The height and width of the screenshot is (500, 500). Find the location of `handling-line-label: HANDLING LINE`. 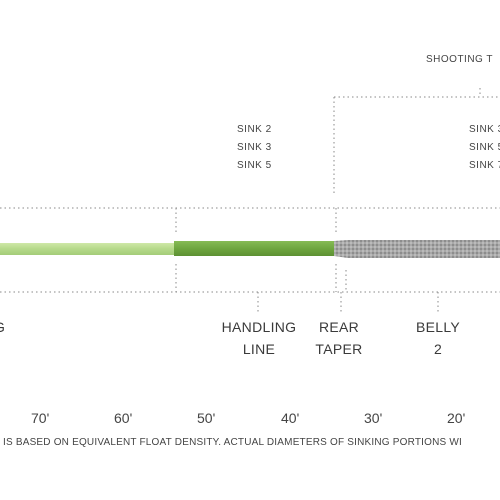

handling-line-label: HANDLING LINE is located at coordinates (259, 338).